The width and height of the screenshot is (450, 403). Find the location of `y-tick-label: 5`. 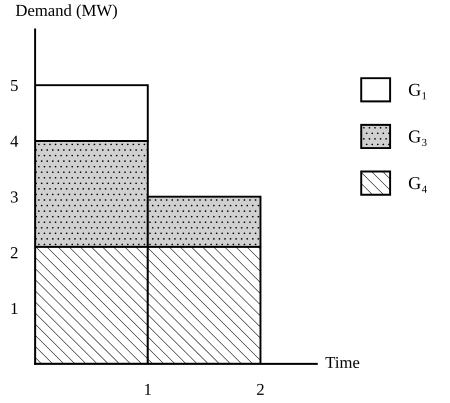

y-tick-label: 5 is located at coordinates (14, 86).